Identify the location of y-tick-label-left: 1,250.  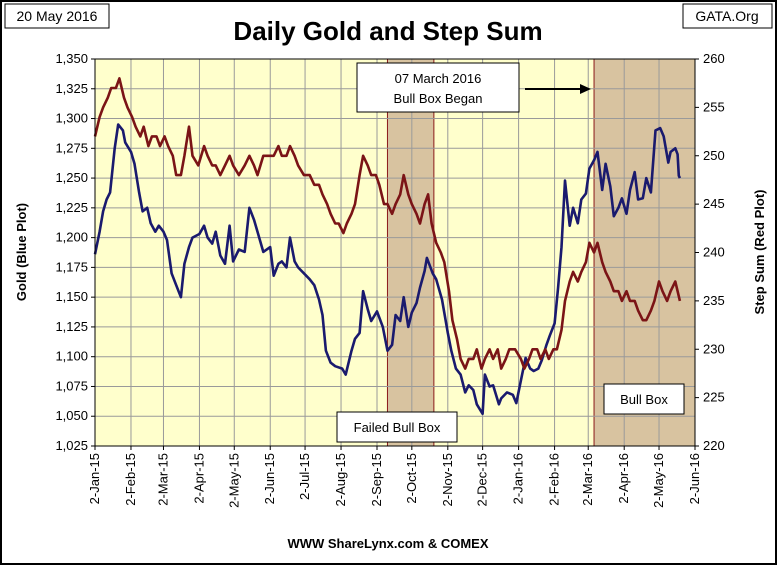
(71, 177).